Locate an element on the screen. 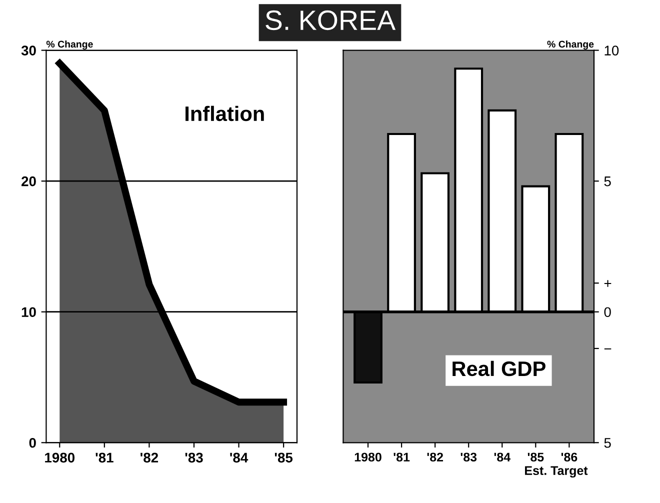 The image size is (660, 503). x-tick-label: '85 is located at coordinates (283, 457).